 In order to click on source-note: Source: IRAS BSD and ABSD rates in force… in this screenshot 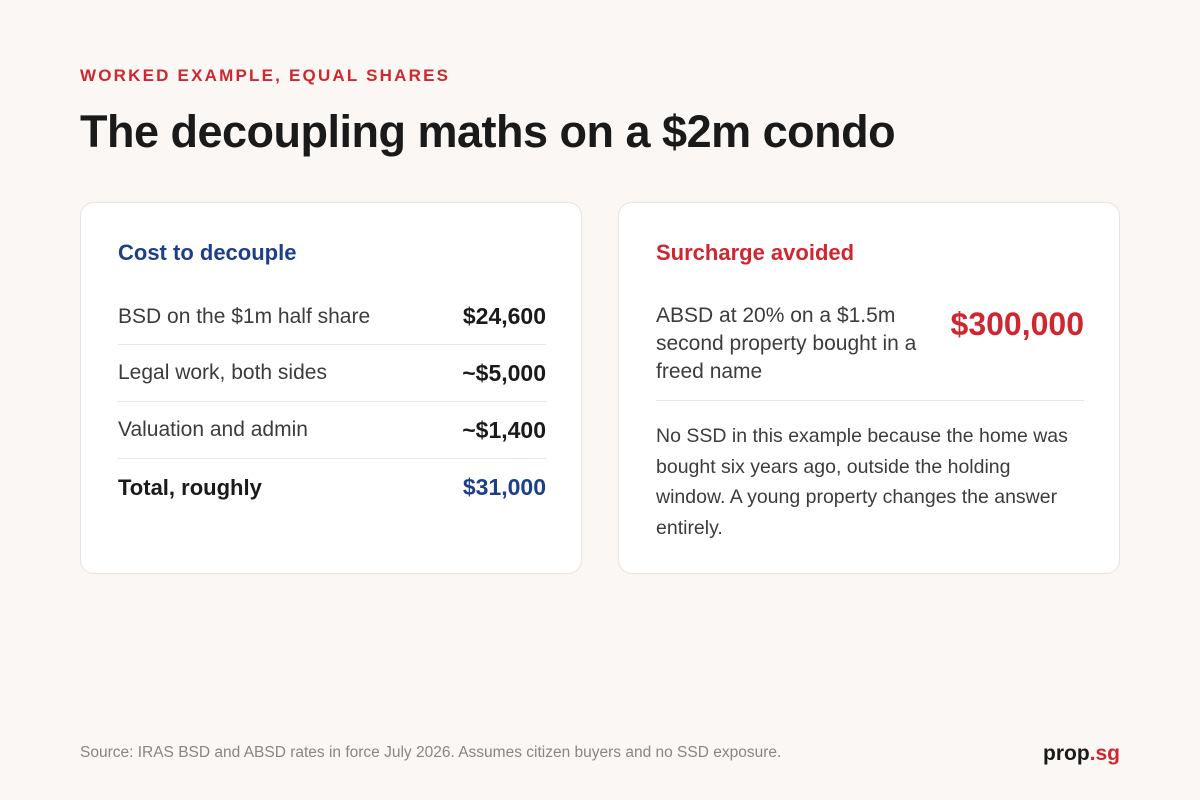, I will do `click(431, 752)`.